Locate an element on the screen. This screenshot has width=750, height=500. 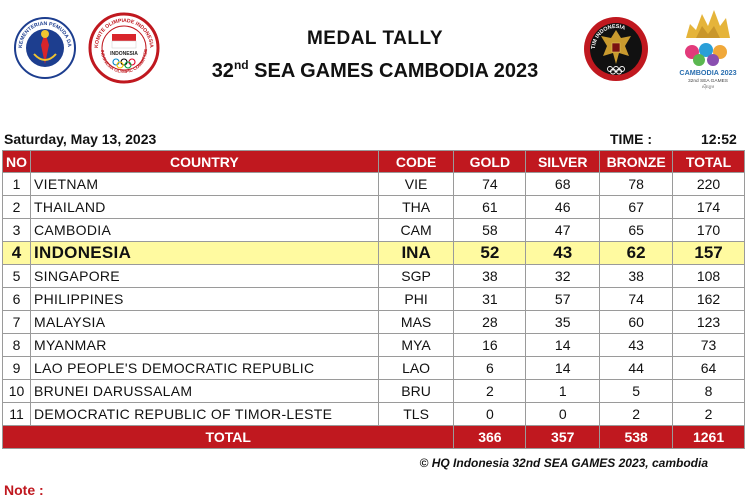
cell-code: MAS is located at coordinates (416, 322).